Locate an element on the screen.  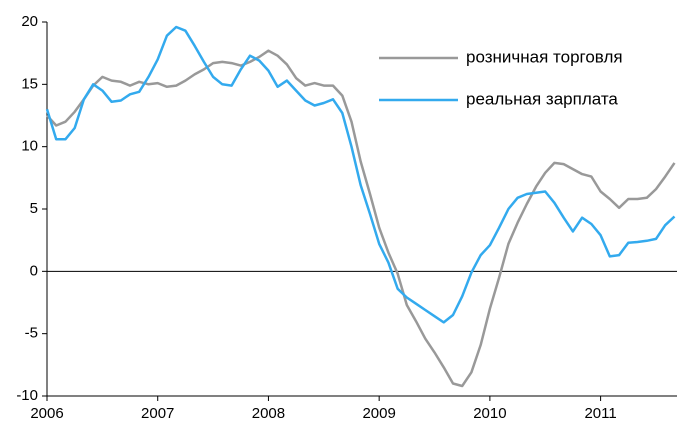
x-tick-label: 2009 is located at coordinates (378, 413).